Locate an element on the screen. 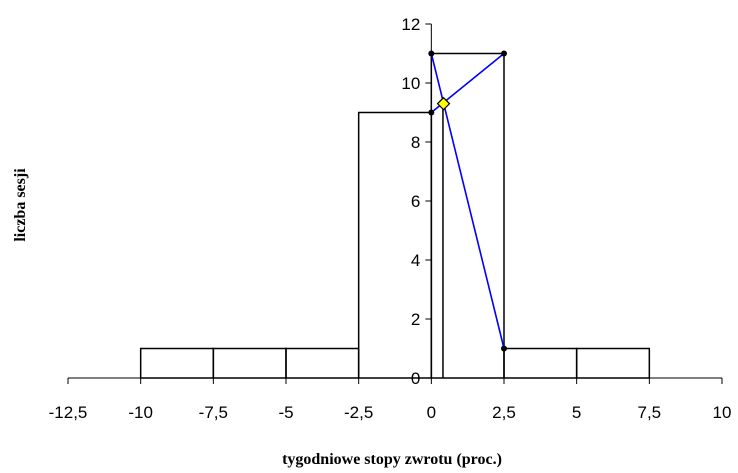 The width and height of the screenshot is (738, 473). y-tick-label-4: 8 is located at coordinates (415, 142).